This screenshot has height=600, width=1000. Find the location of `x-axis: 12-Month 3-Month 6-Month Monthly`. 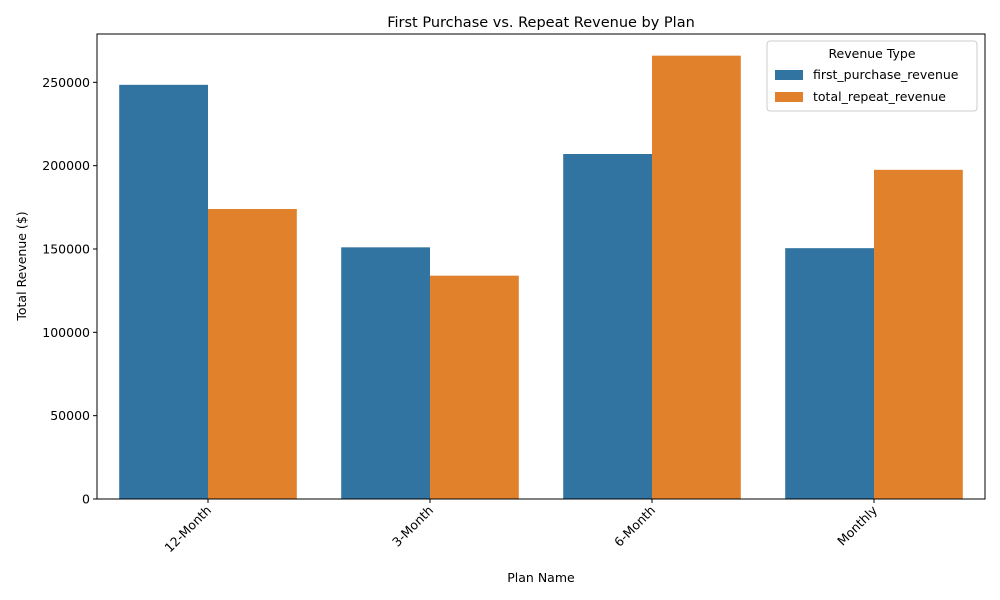

x-axis: 12-Month 3-Month 6-Month Monthly is located at coordinates (521, 527).